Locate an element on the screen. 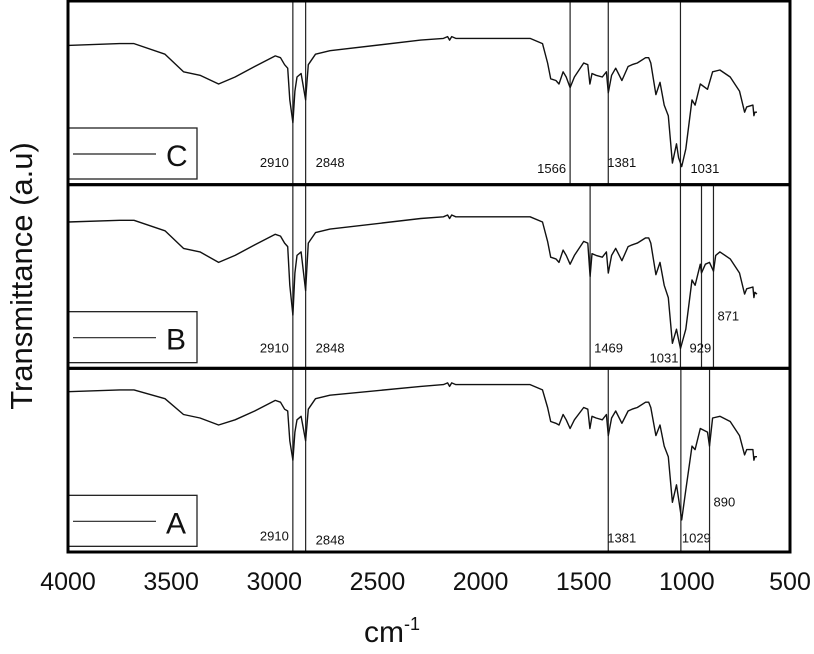  y-axis-label: Transmittance (a.u) is located at coordinates (21, 276).